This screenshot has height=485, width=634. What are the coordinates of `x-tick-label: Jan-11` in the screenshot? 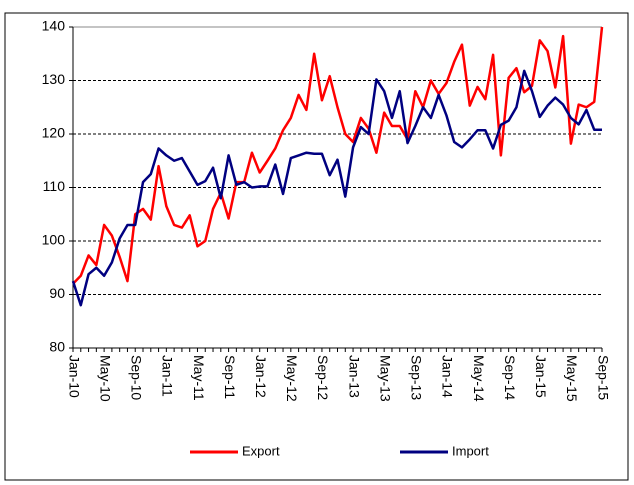 It's located at (168, 376).